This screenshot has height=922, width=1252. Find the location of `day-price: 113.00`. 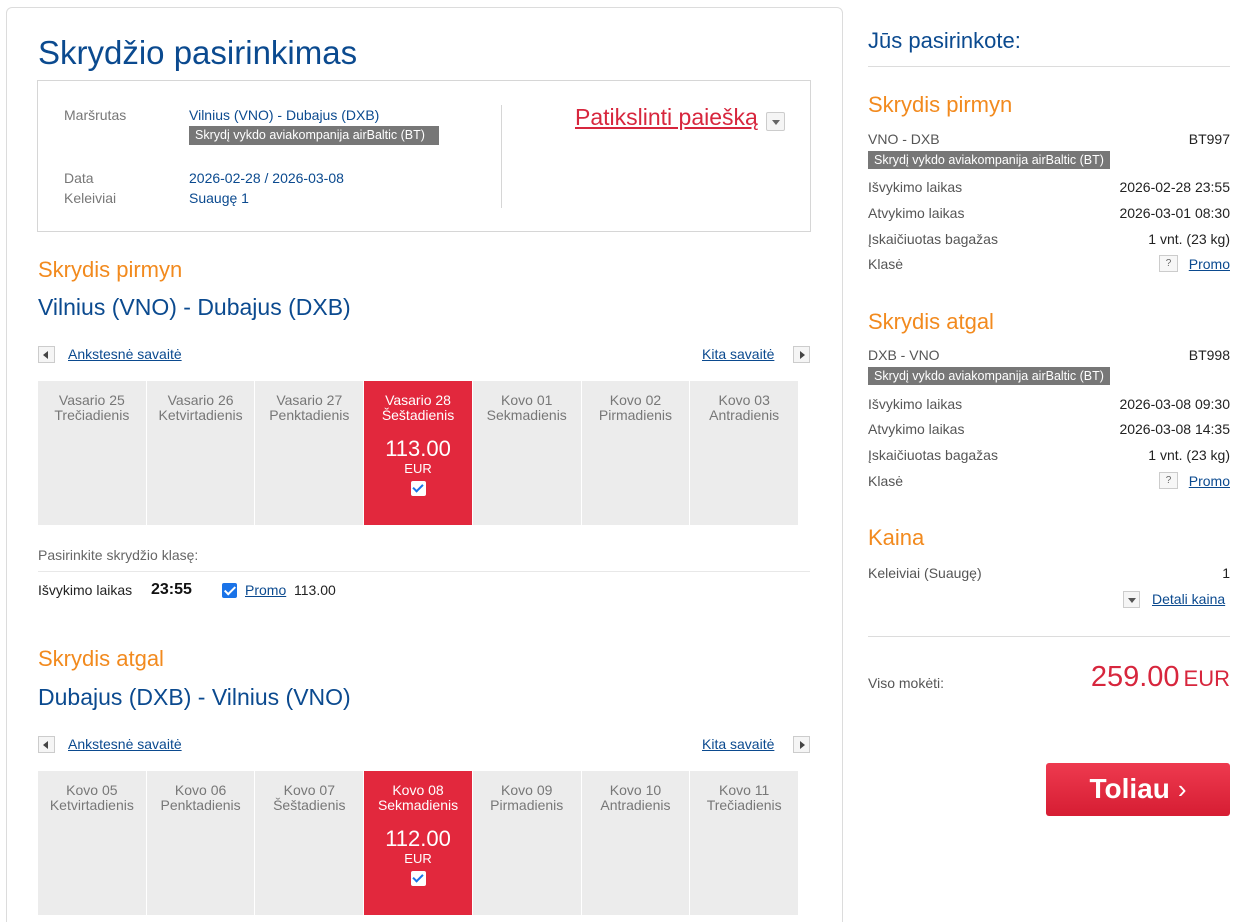

day-price: 113.00 is located at coordinates (418, 448).